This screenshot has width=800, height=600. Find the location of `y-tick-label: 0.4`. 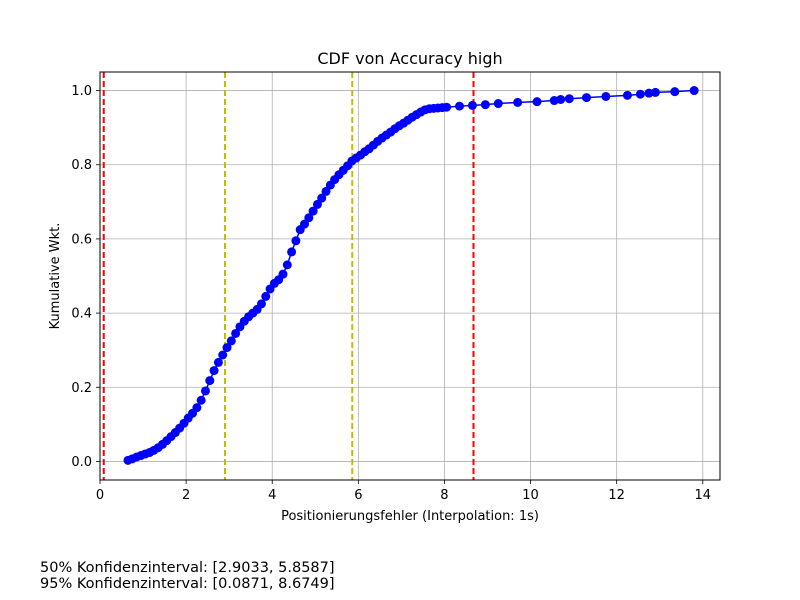

y-tick-label: 0.4 is located at coordinates (81, 314).